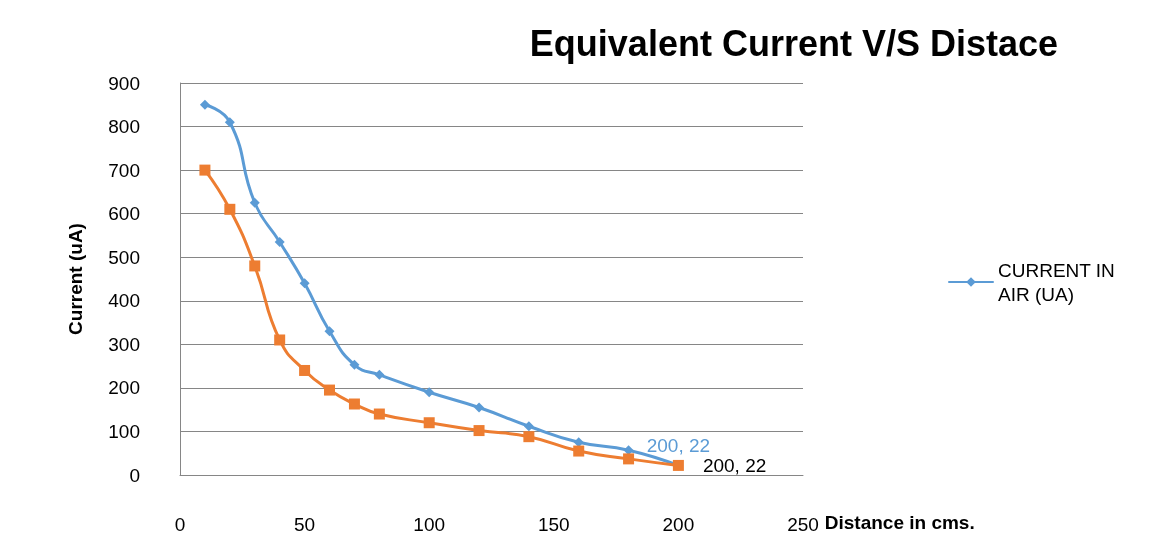 This screenshot has width=1161, height=553. Describe the element at coordinates (180, 524) in the screenshot. I see `x-tick-label: 0` at that location.